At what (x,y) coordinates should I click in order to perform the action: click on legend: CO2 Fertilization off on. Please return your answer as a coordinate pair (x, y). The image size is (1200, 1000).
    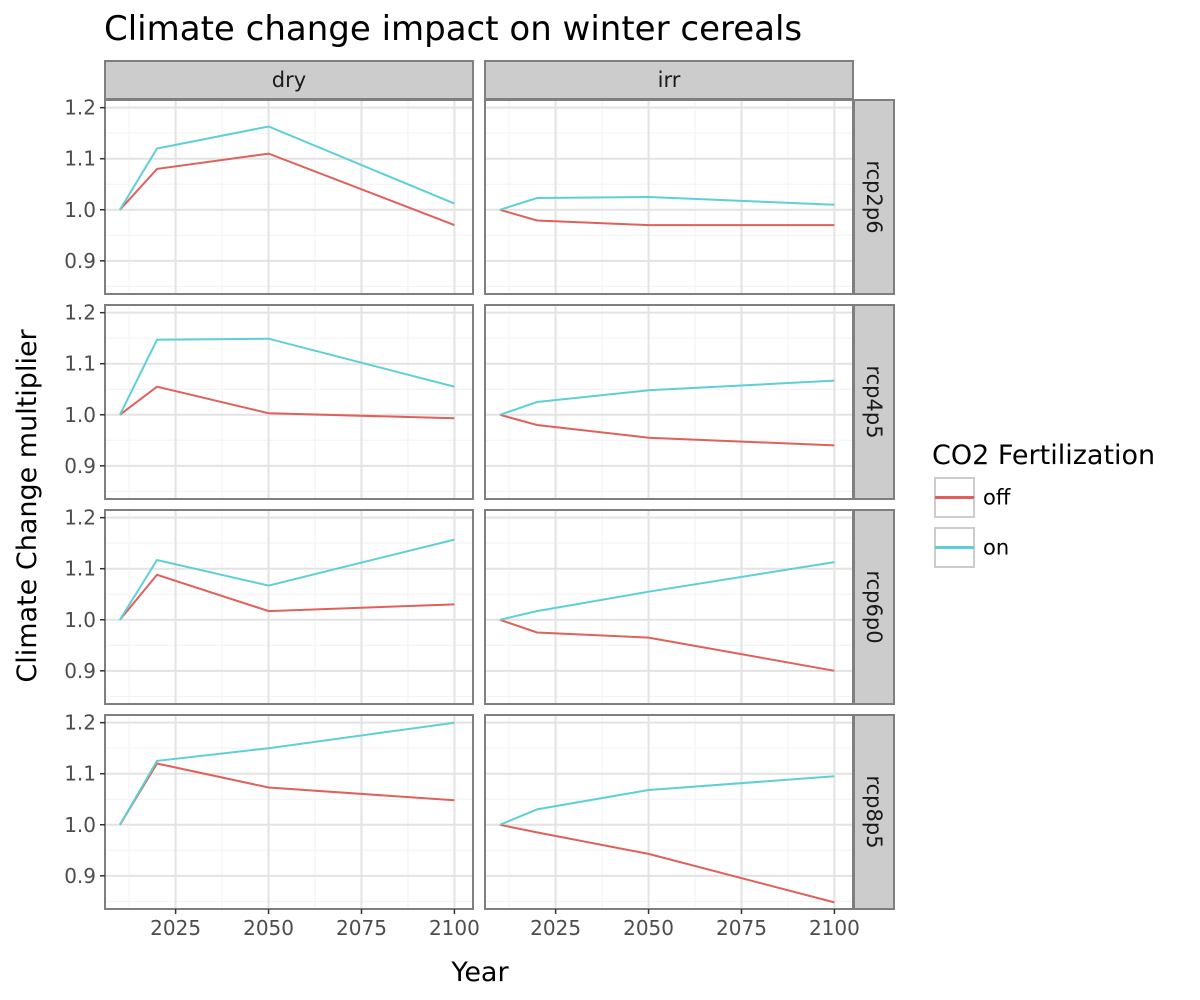
    Looking at the image, I should click on (1043, 504).